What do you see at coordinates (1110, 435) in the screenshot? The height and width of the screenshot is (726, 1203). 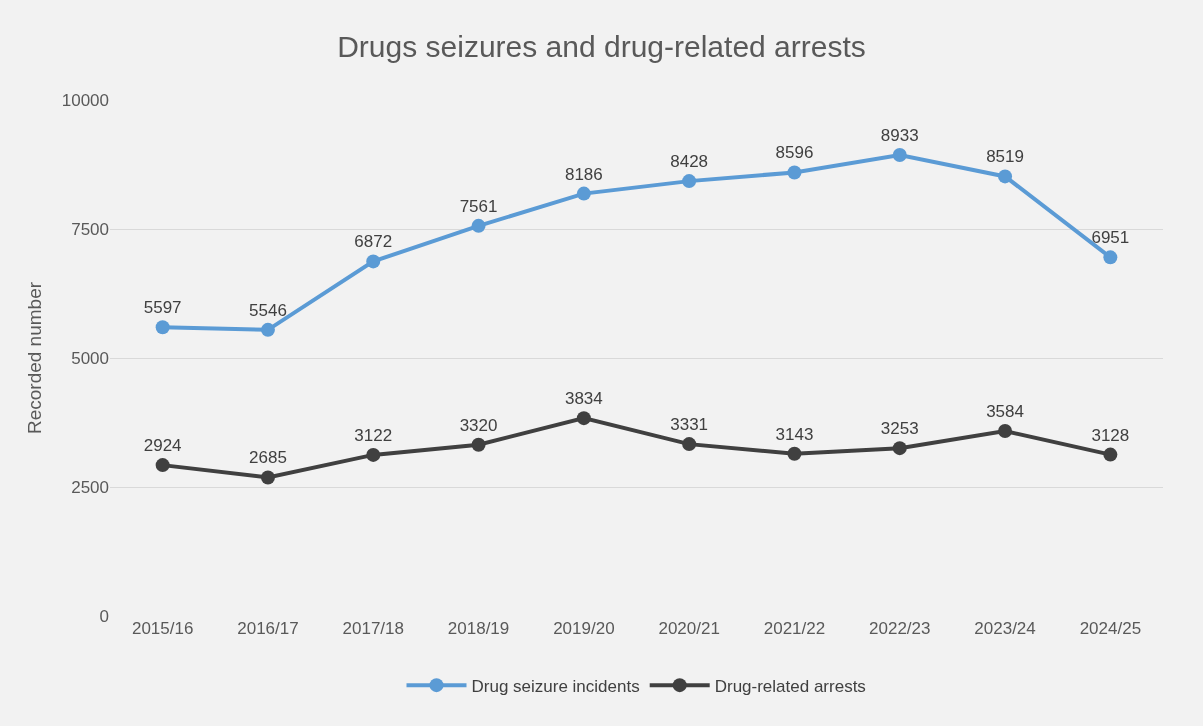 I see `data-label: 3128` at bounding box center [1110, 435].